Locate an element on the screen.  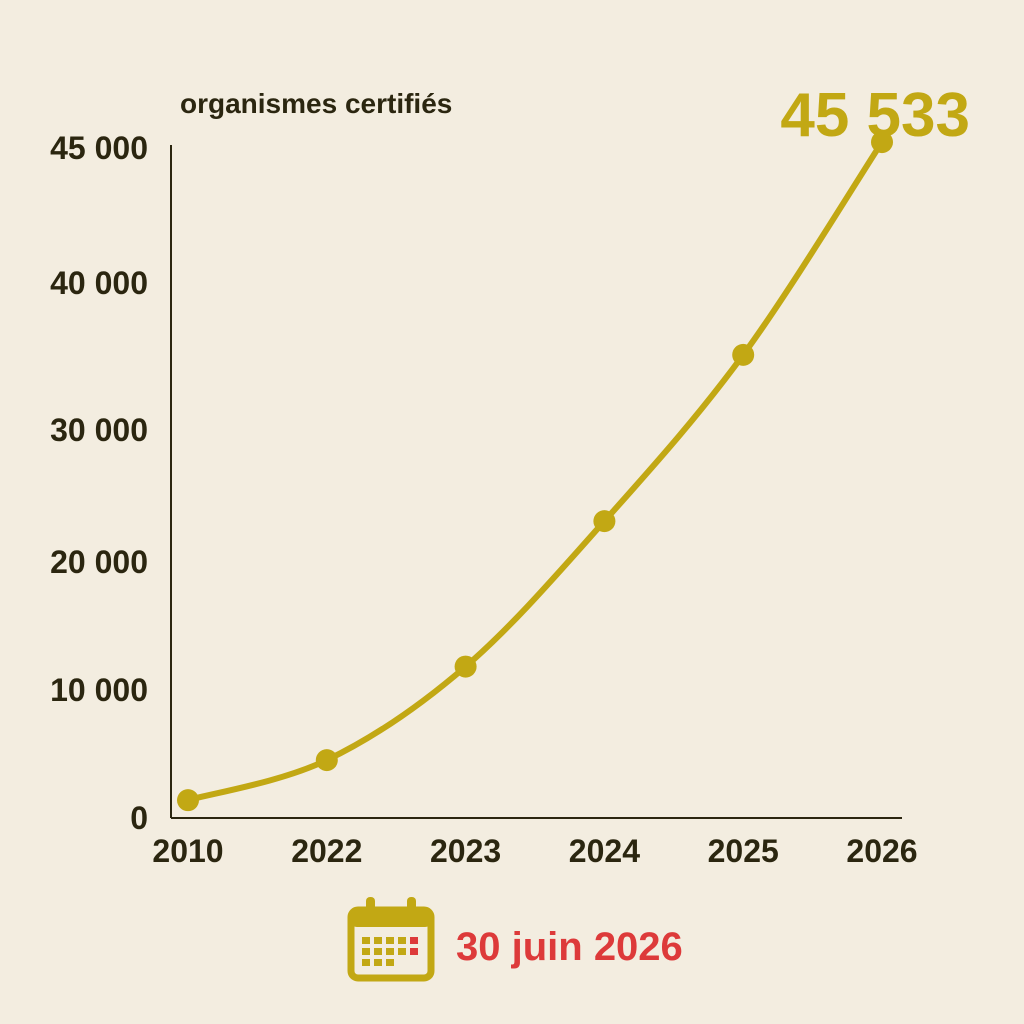
y-tick-label: 30 000 is located at coordinates (99, 430).